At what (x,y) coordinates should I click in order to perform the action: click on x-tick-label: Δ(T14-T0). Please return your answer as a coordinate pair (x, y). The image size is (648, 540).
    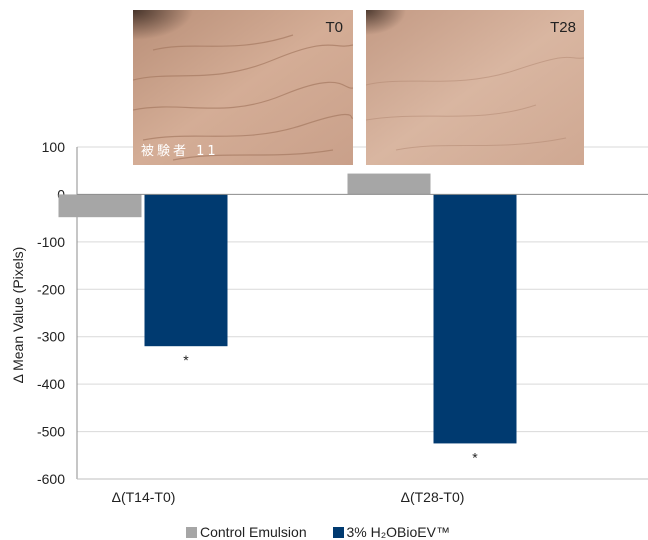
    Looking at the image, I should click on (144, 497).